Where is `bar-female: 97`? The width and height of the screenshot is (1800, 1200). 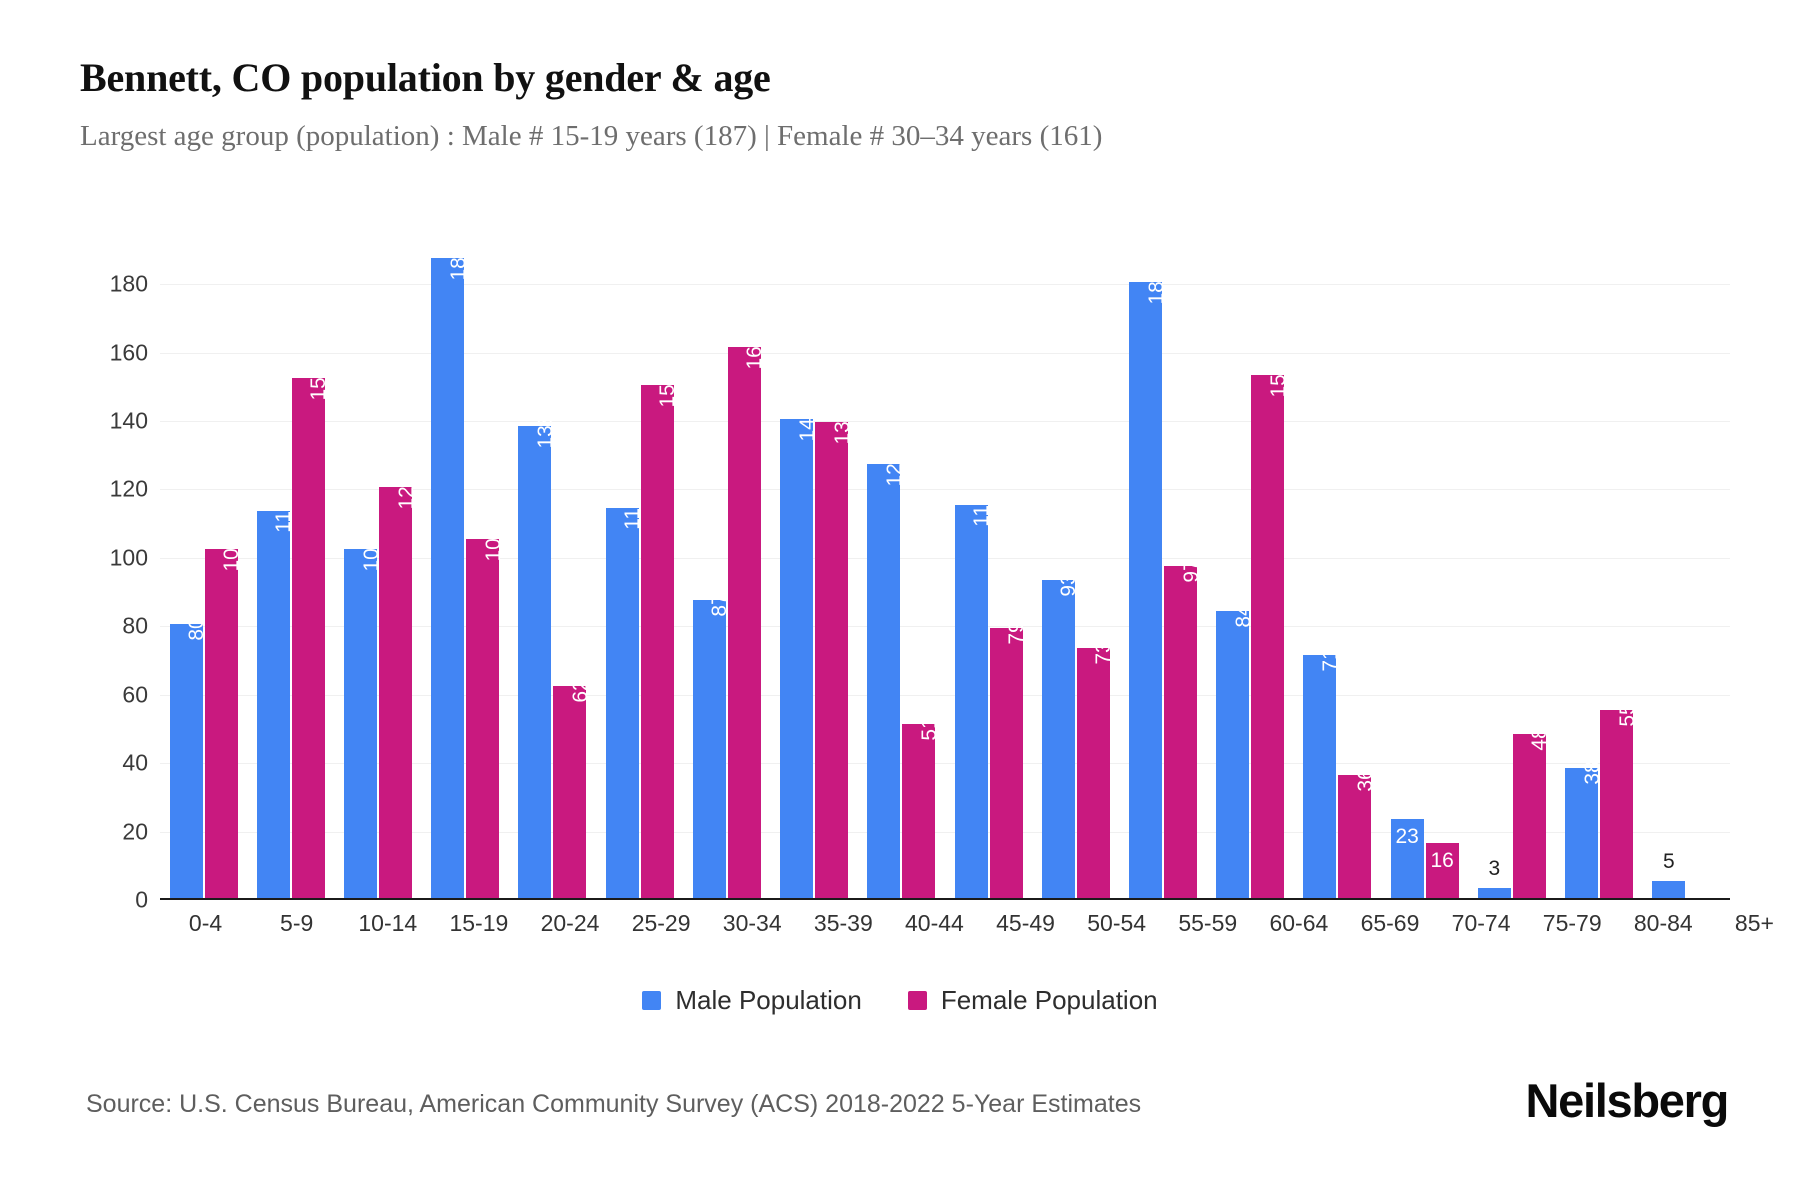
bar-female: 97 is located at coordinates (1183, 728).